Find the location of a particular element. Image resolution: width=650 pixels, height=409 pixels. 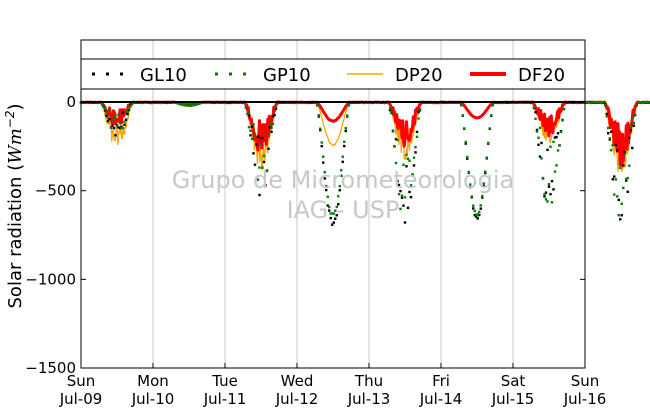

ylabel-close: ) is located at coordinates (15, 106).